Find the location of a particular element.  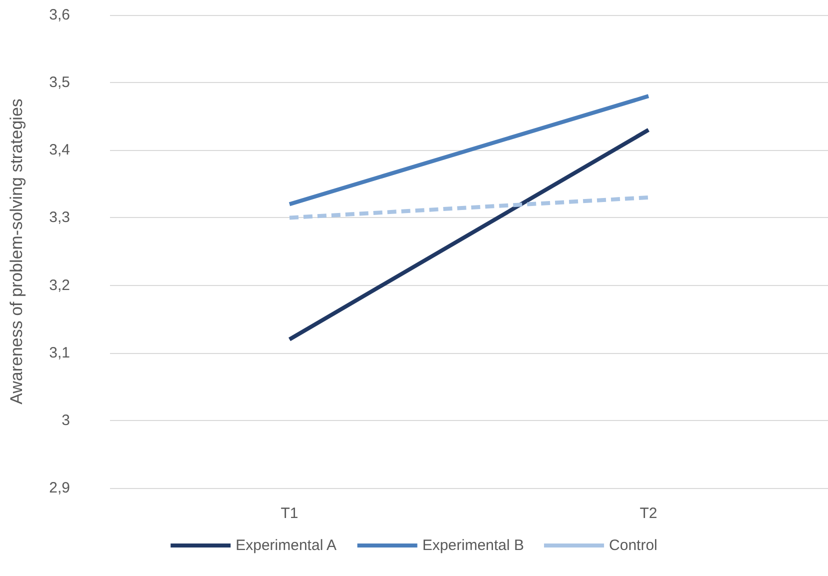

y-tick-label: 3,2 is located at coordinates (59, 285).